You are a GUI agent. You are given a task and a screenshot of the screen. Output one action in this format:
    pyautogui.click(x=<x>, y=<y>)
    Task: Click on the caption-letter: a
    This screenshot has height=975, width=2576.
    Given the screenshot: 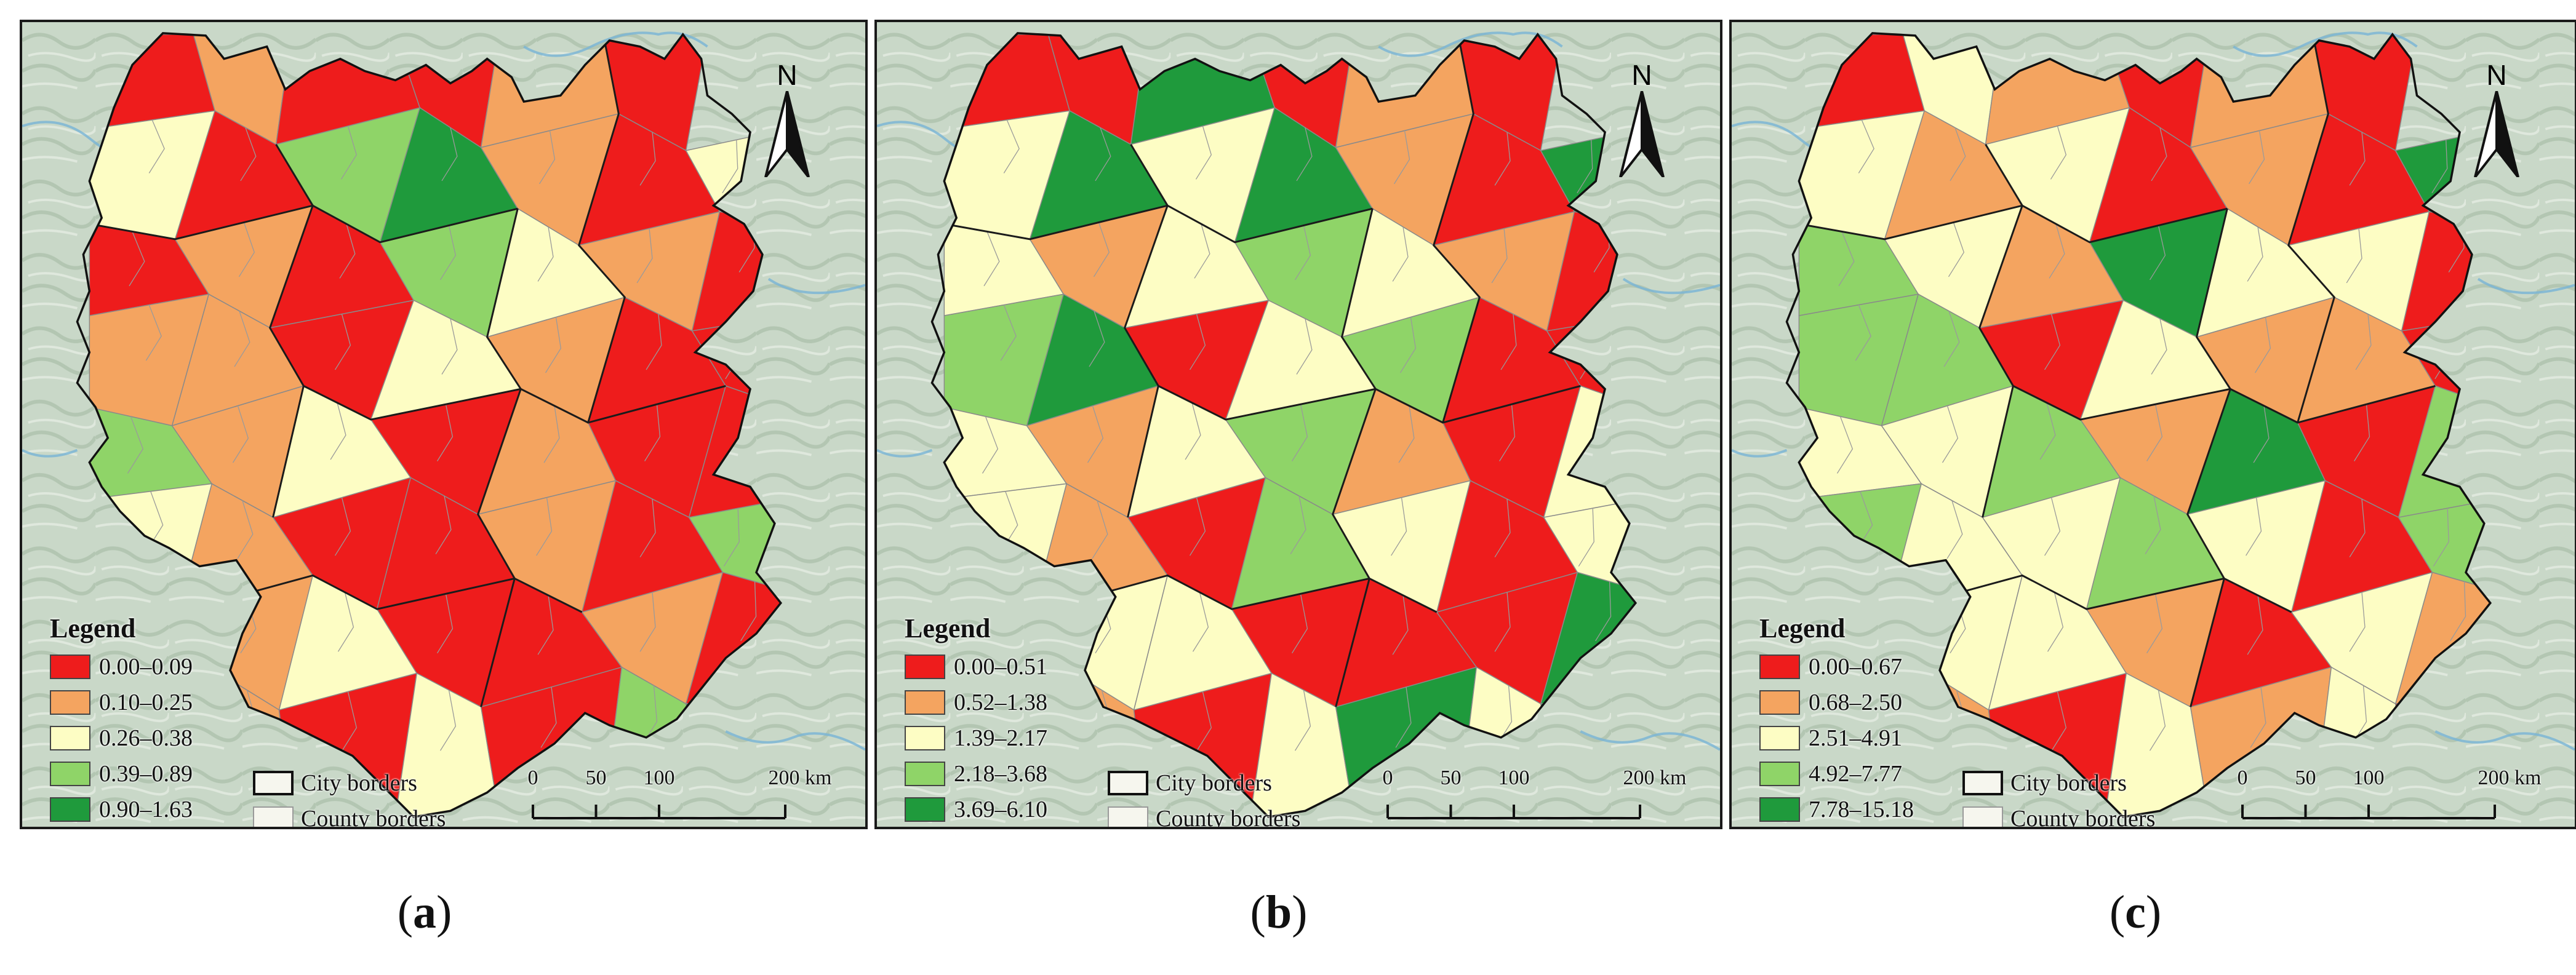 What is the action you would take?
    pyautogui.click(x=424, y=912)
    